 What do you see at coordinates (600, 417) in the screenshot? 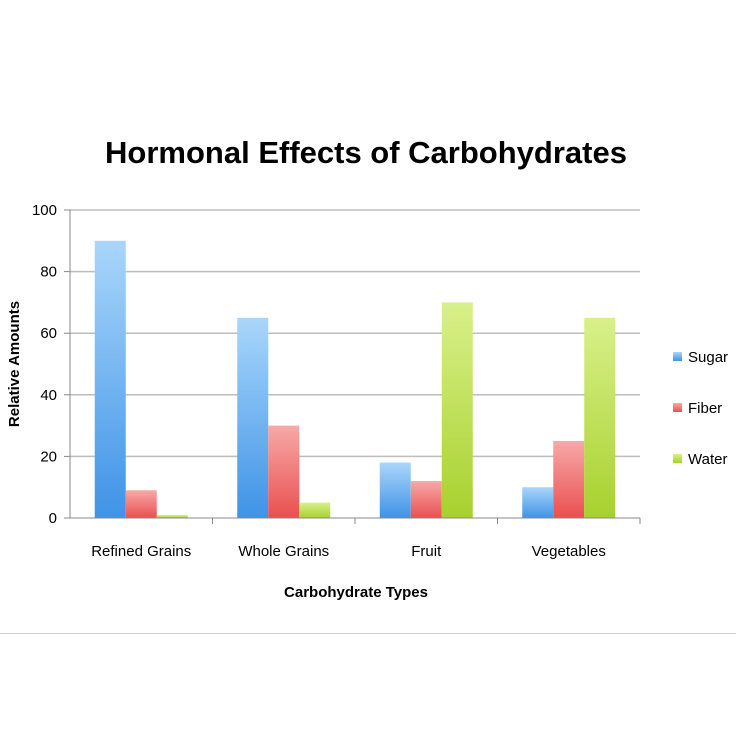
I see `bar-water-vegetables` at bounding box center [600, 417].